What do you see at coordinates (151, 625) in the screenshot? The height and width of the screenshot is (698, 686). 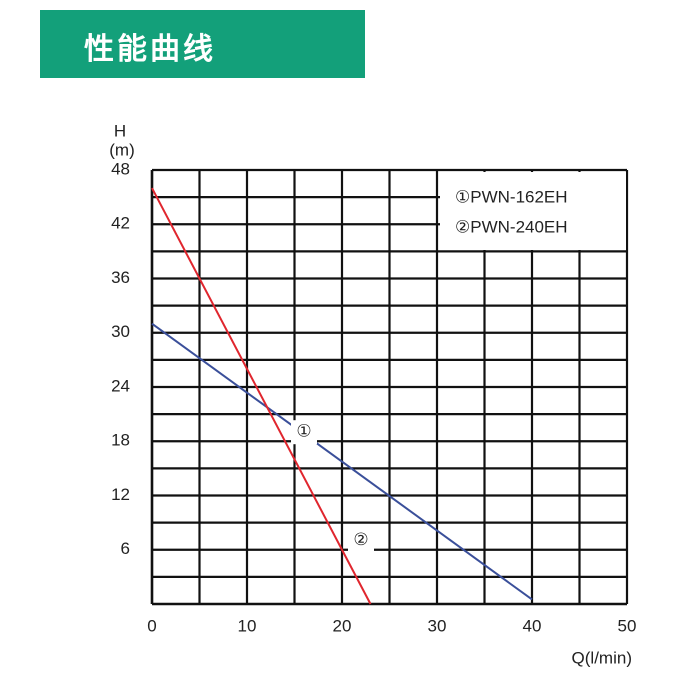 I see `x-tick-label: 0` at bounding box center [151, 625].